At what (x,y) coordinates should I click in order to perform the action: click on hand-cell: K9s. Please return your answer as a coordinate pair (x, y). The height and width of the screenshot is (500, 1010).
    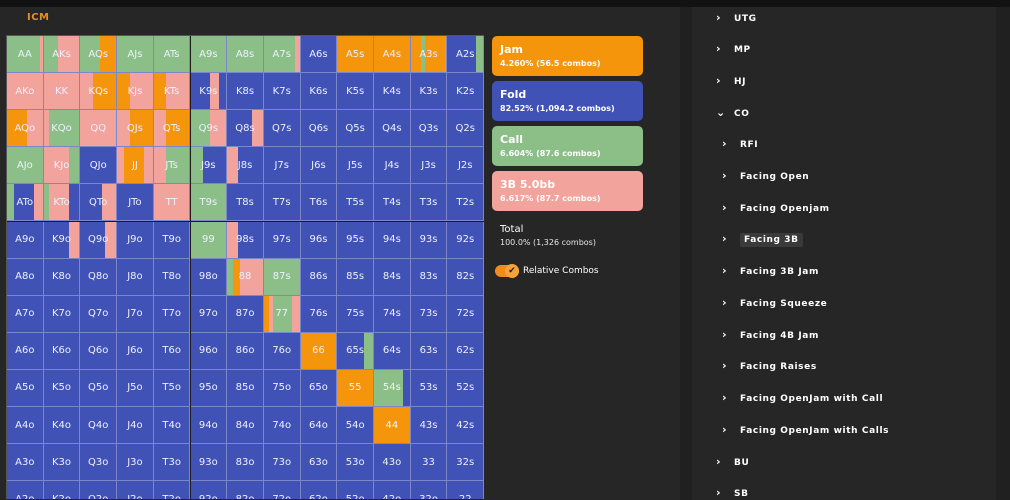
    Looking at the image, I should click on (209, 92).